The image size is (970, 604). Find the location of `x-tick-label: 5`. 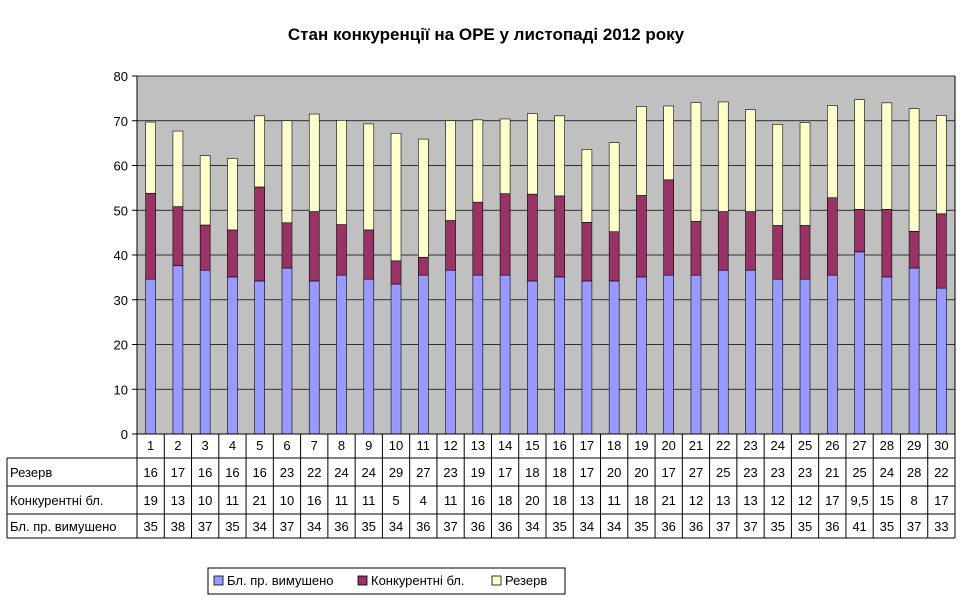

x-tick-label: 5 is located at coordinates (259, 445).